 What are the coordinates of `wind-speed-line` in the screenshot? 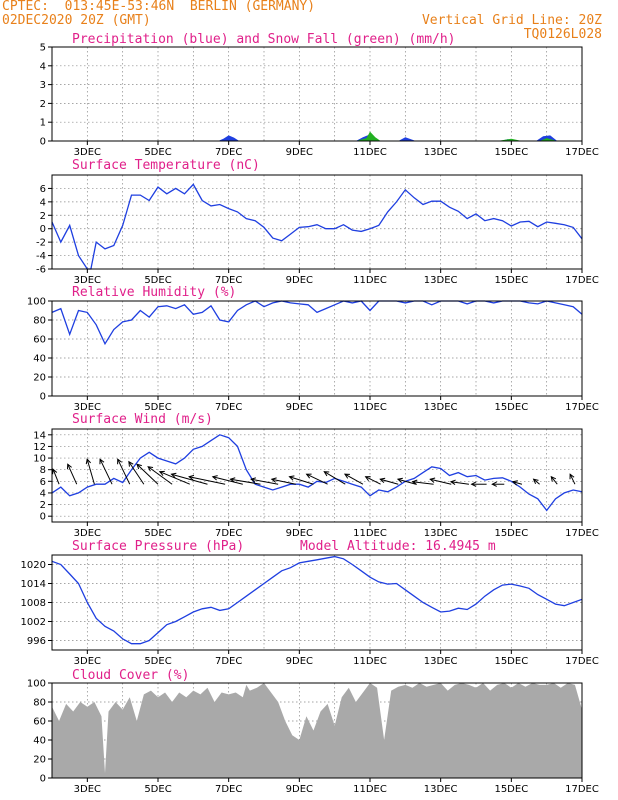 It's located at (317, 473).